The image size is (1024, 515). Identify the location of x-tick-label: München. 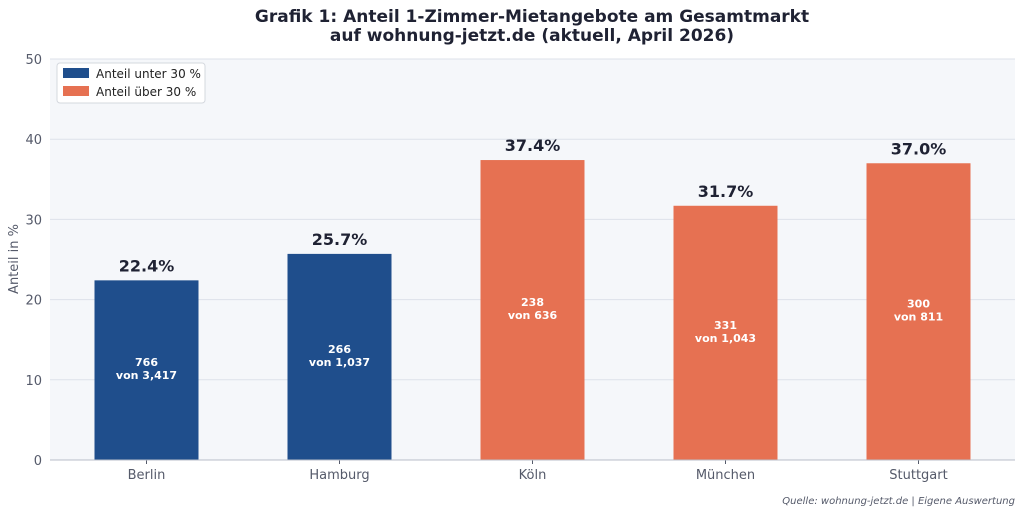
(725, 475).